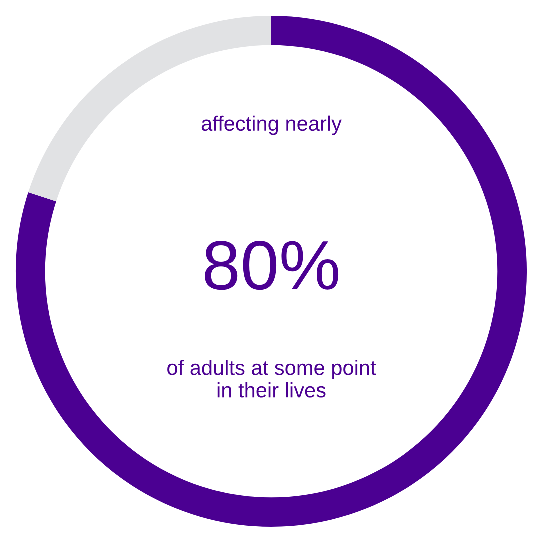 The image size is (543, 543). Describe the element at coordinates (272, 265) in the screenshot. I see `text: 80%` at that location.